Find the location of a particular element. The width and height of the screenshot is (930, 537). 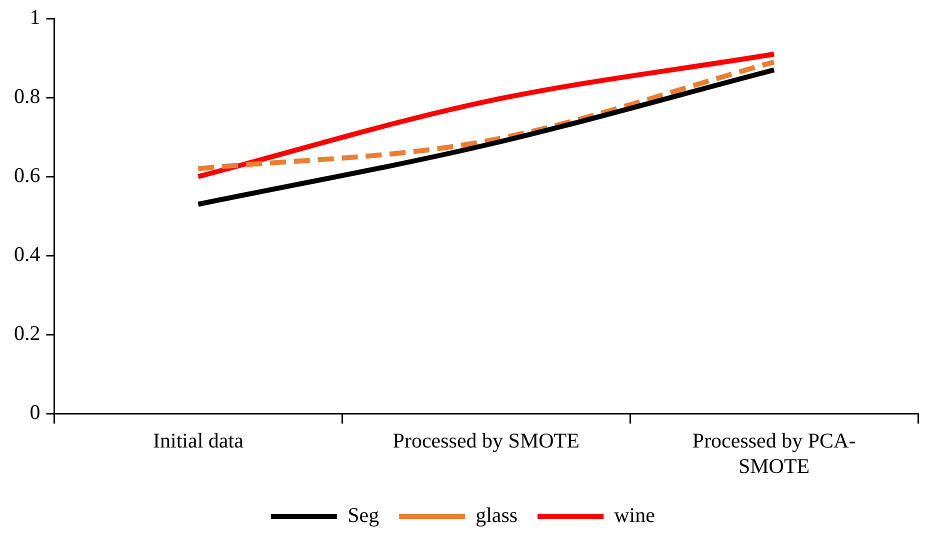

legend-label: glass is located at coordinates (497, 515).